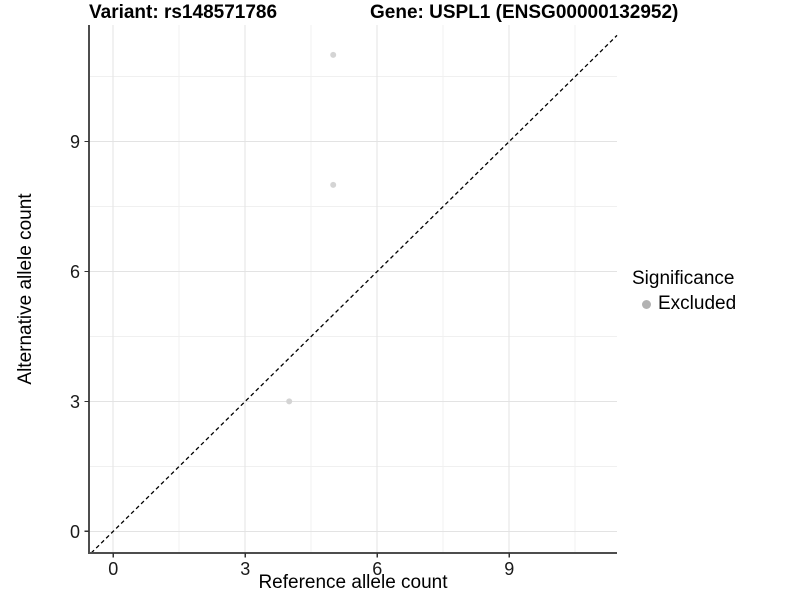 The height and width of the screenshot is (600, 800). Describe the element at coordinates (509, 569) in the screenshot. I see `x-tick-label: 9` at that location.